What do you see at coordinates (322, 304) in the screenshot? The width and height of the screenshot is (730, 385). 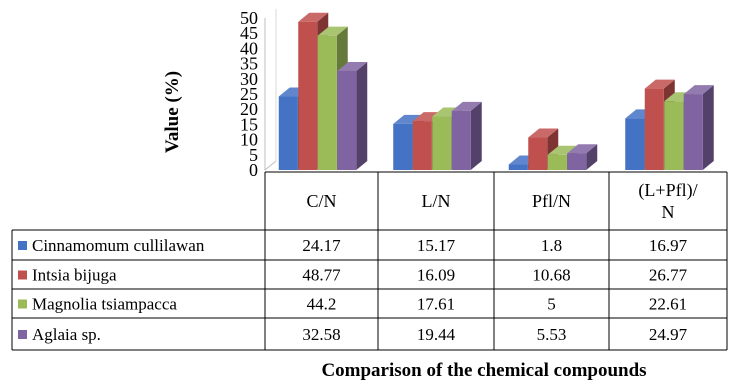 I see `data-label: 44.2` at bounding box center [322, 304].